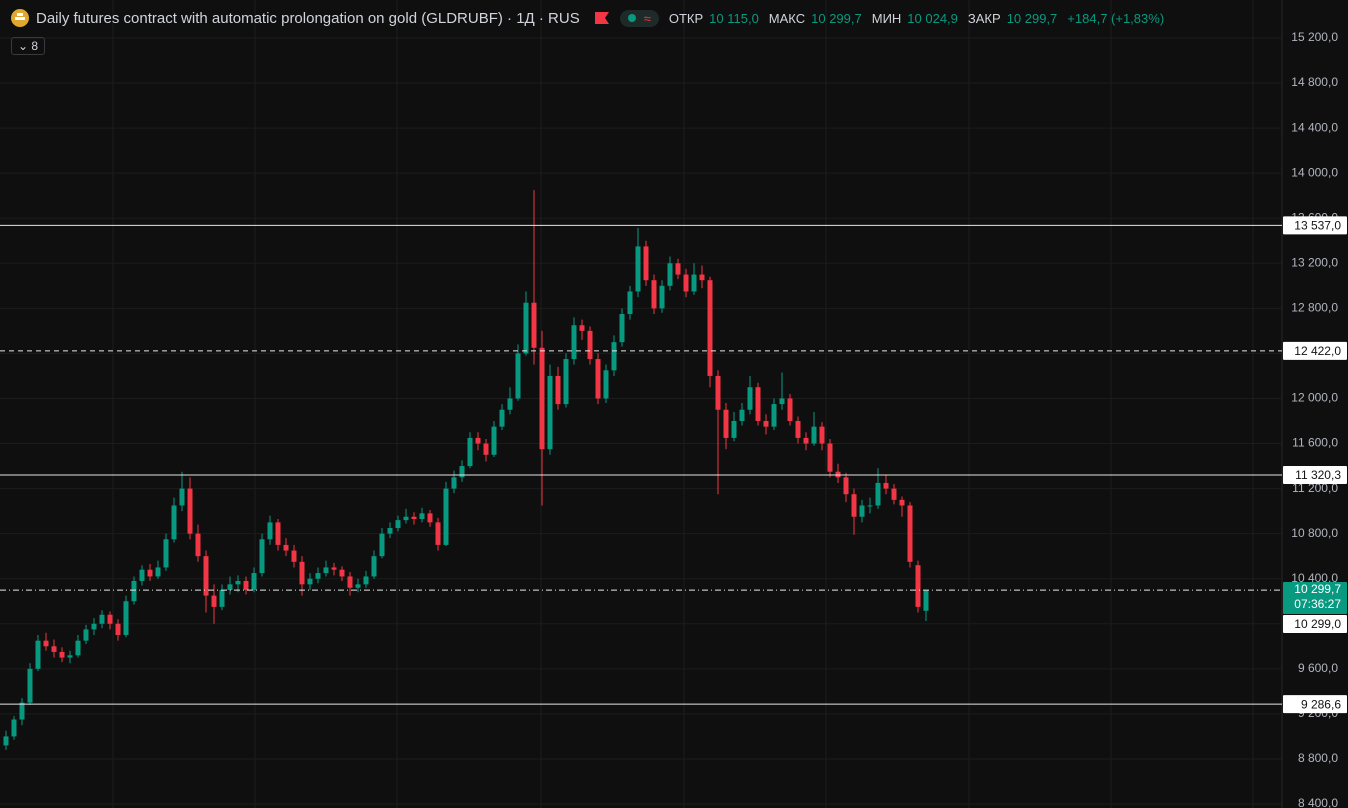 This screenshot has width=1348, height=808. What do you see at coordinates (1321, 704) in the screenshot?
I see `level-label: 9 286,6` at bounding box center [1321, 704].